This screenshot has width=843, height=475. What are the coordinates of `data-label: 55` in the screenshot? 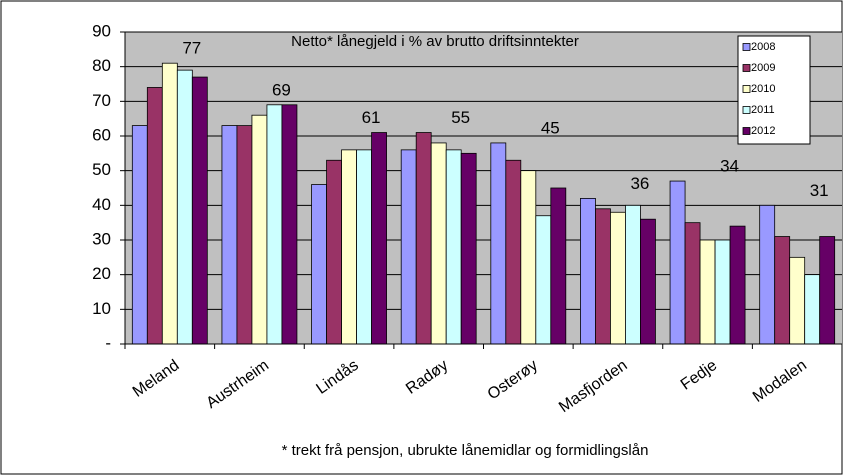 It's located at (460, 117).